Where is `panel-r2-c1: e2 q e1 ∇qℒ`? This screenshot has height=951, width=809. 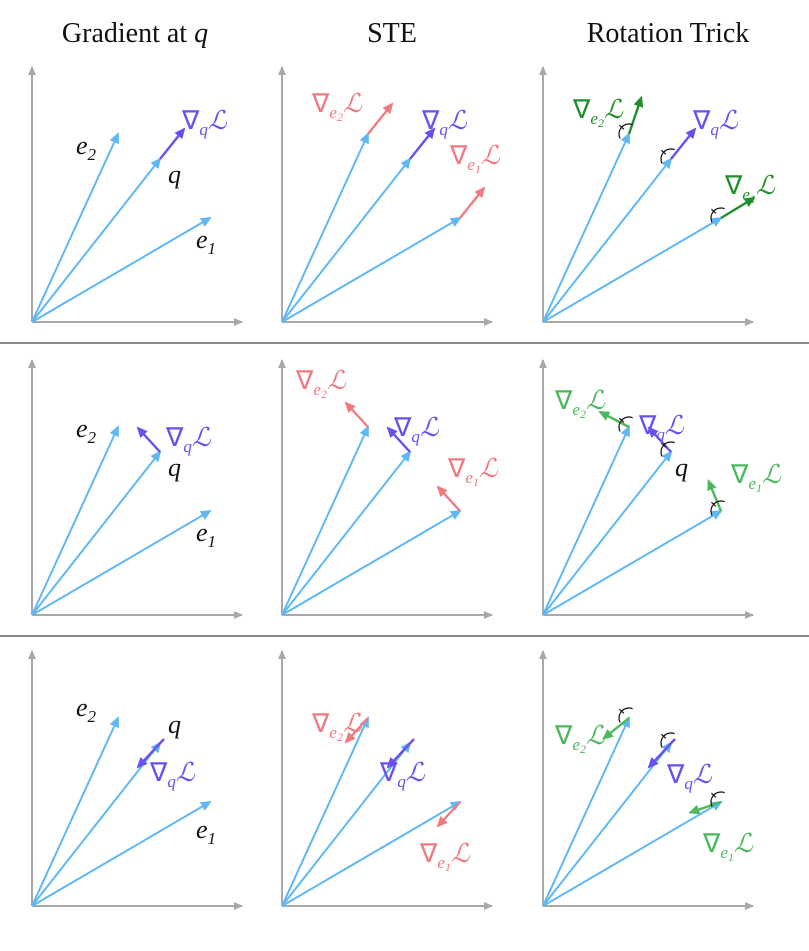
panel-r2-c1: e2 q e1 ∇qℒ is located at coordinates (135, 489).